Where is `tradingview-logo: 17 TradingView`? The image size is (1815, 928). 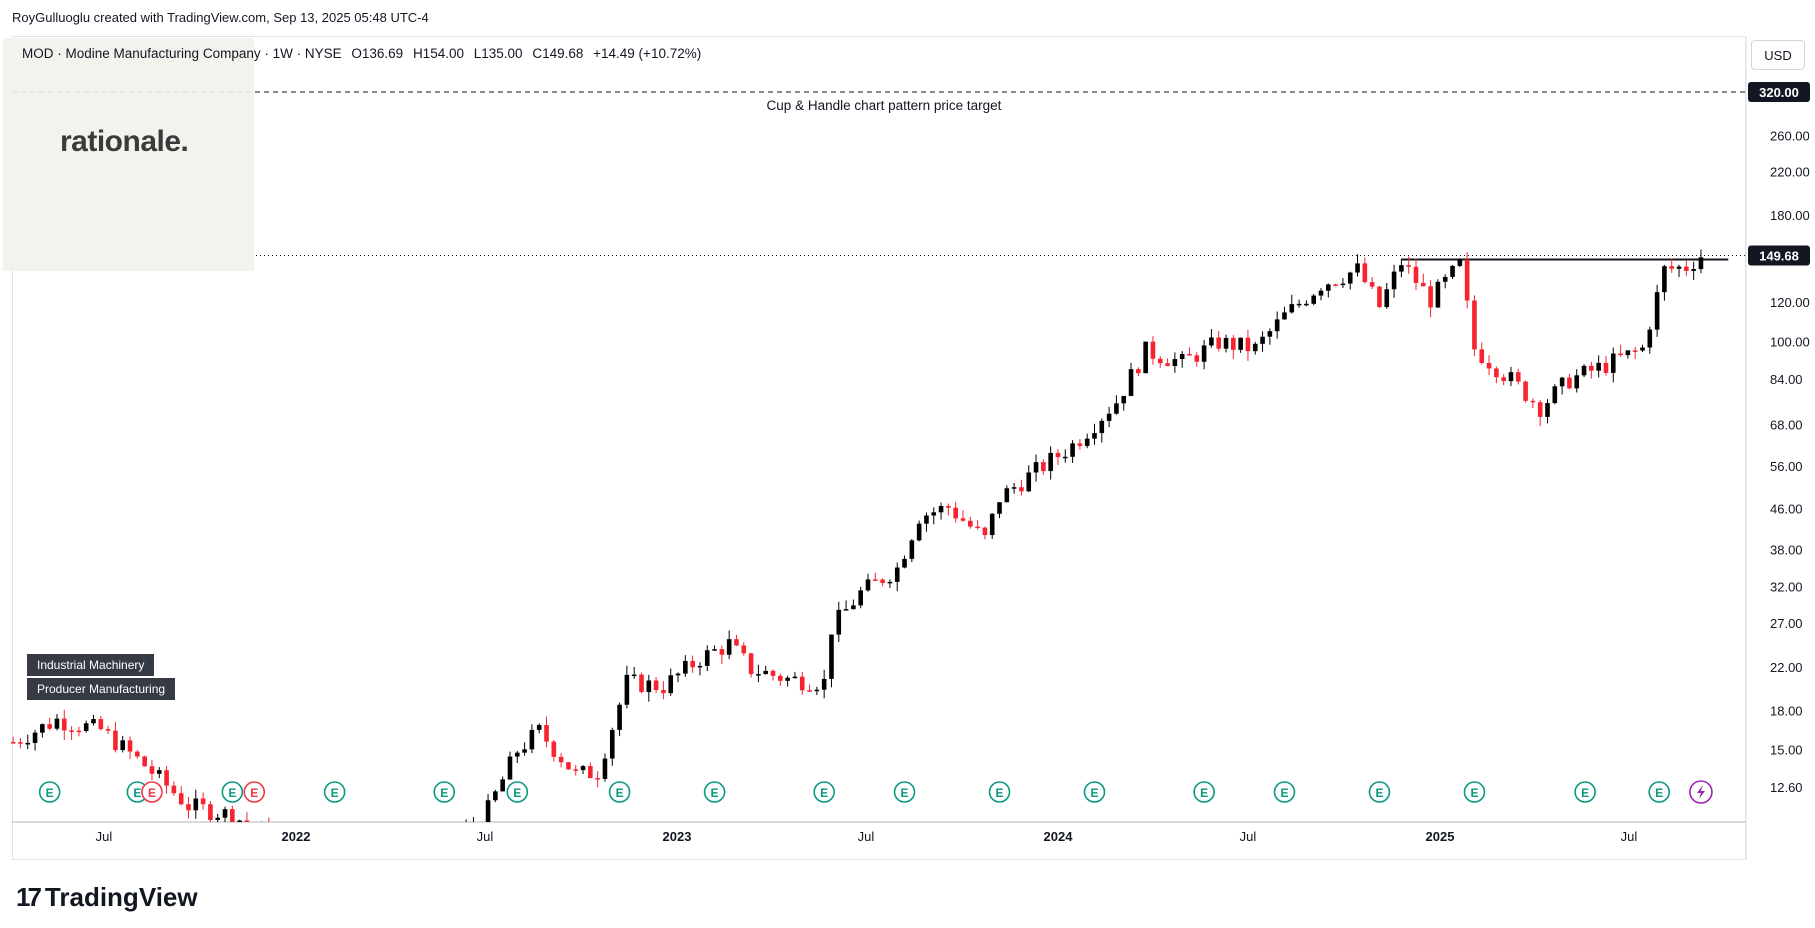
tradingview-logo: 17 TradingView is located at coordinates (107, 897).